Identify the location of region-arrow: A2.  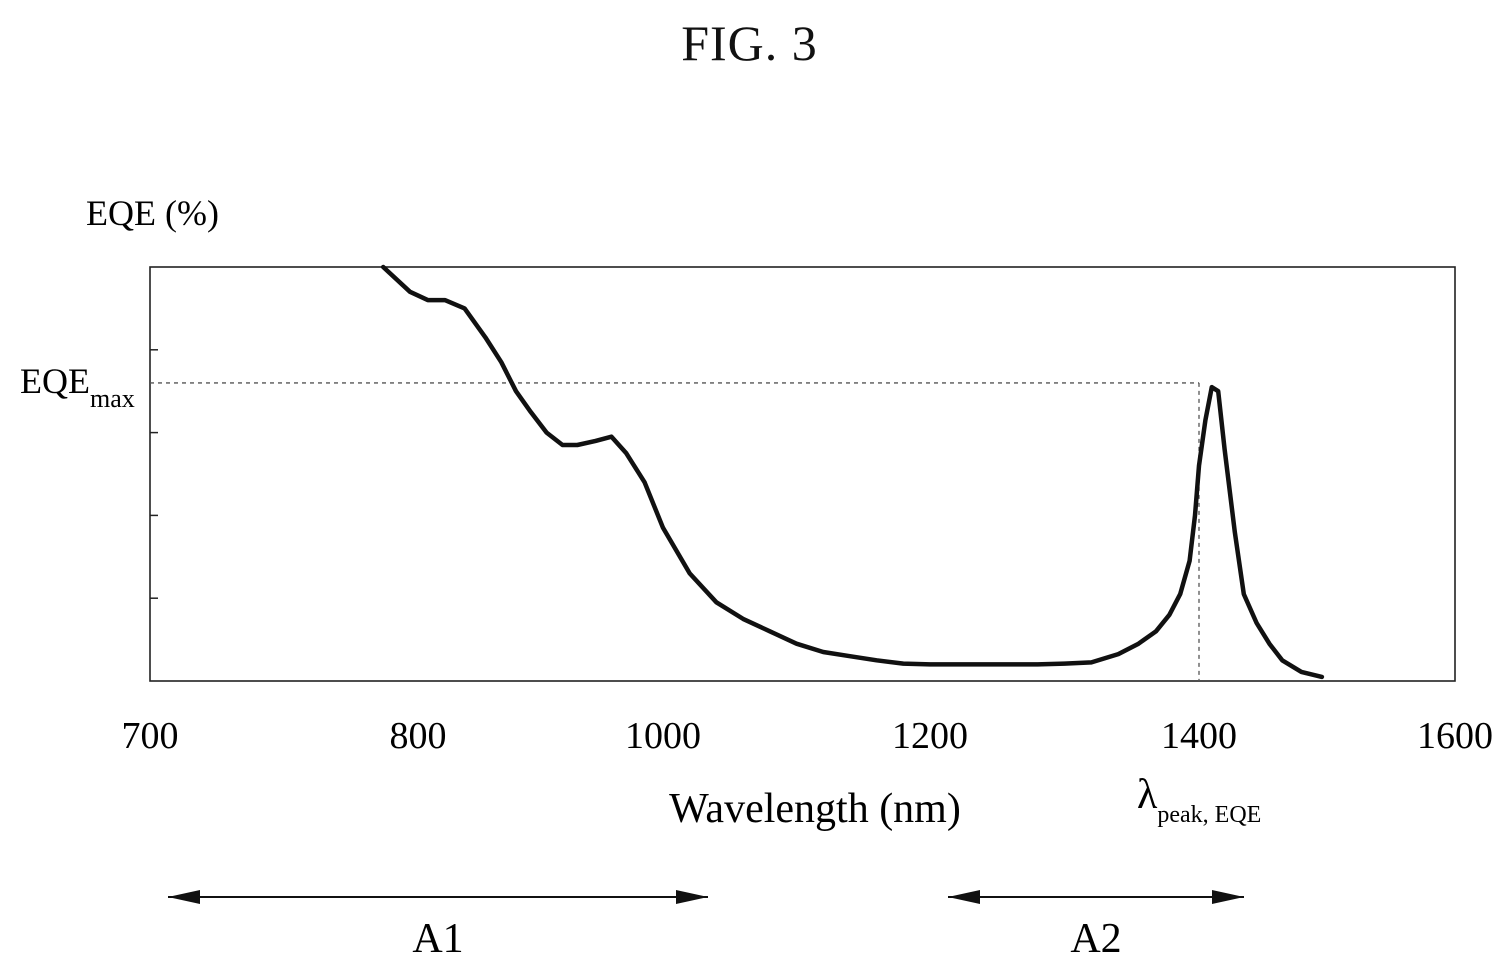
(1096, 926).